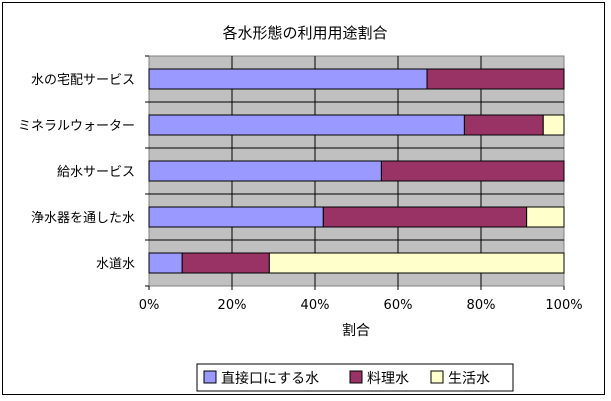 Image resolution: width=611 pixels, height=401 pixels. I want to click on x-tick-label: 60%, so click(398, 305).